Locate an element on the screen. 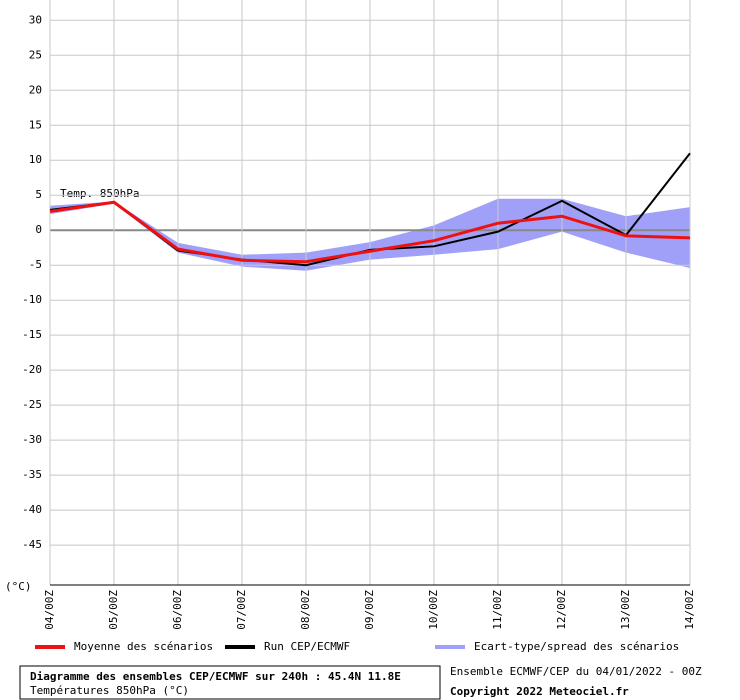  x-tick-label: 11/00Z is located at coordinates (497, 610).